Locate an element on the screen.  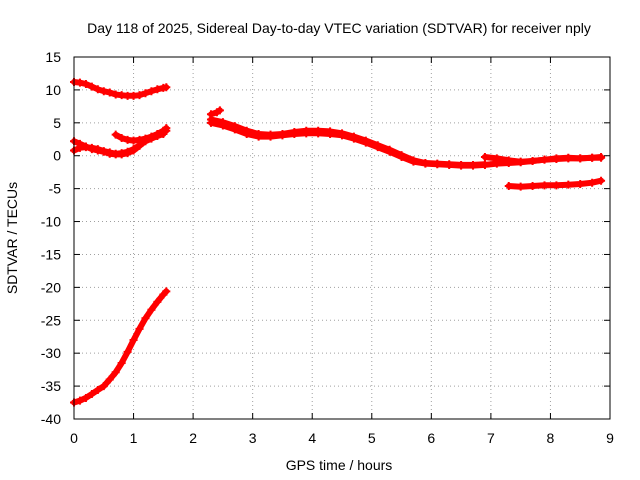
y-tick-label: -25 is located at coordinates (51, 320).